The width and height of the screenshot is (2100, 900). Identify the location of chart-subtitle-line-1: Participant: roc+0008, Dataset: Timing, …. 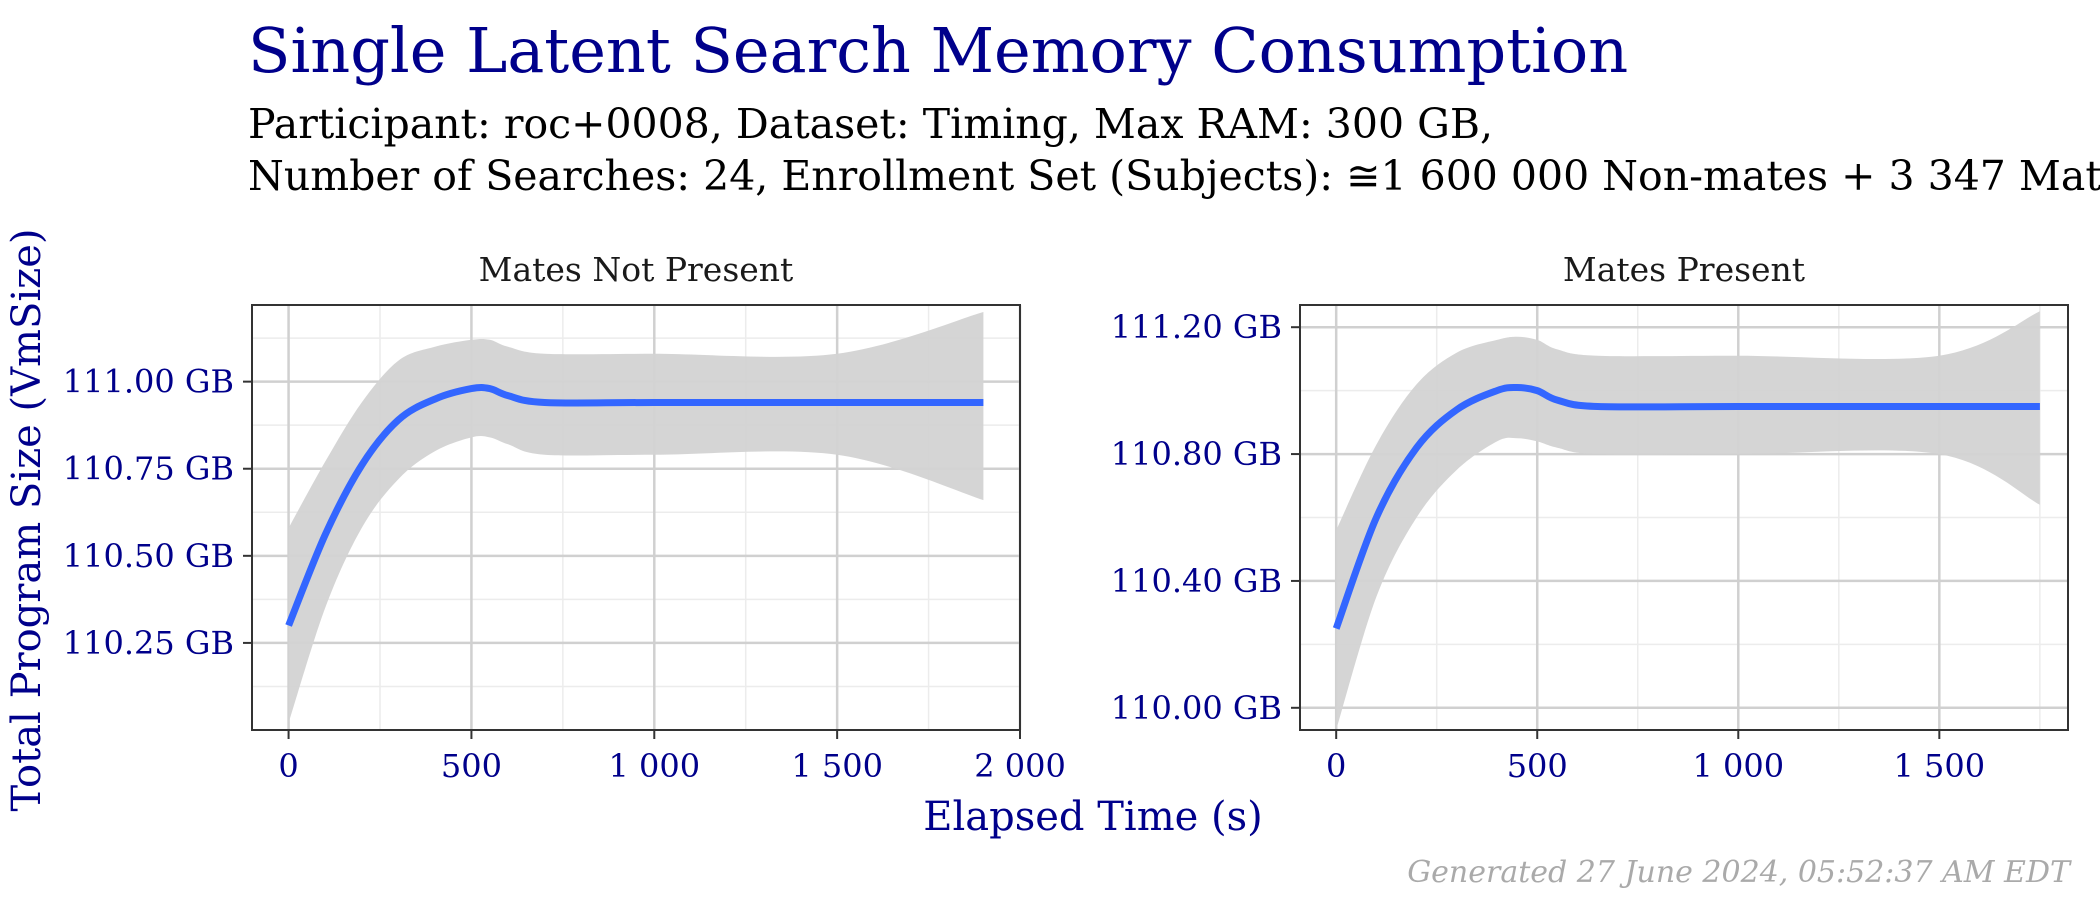
(870, 124).